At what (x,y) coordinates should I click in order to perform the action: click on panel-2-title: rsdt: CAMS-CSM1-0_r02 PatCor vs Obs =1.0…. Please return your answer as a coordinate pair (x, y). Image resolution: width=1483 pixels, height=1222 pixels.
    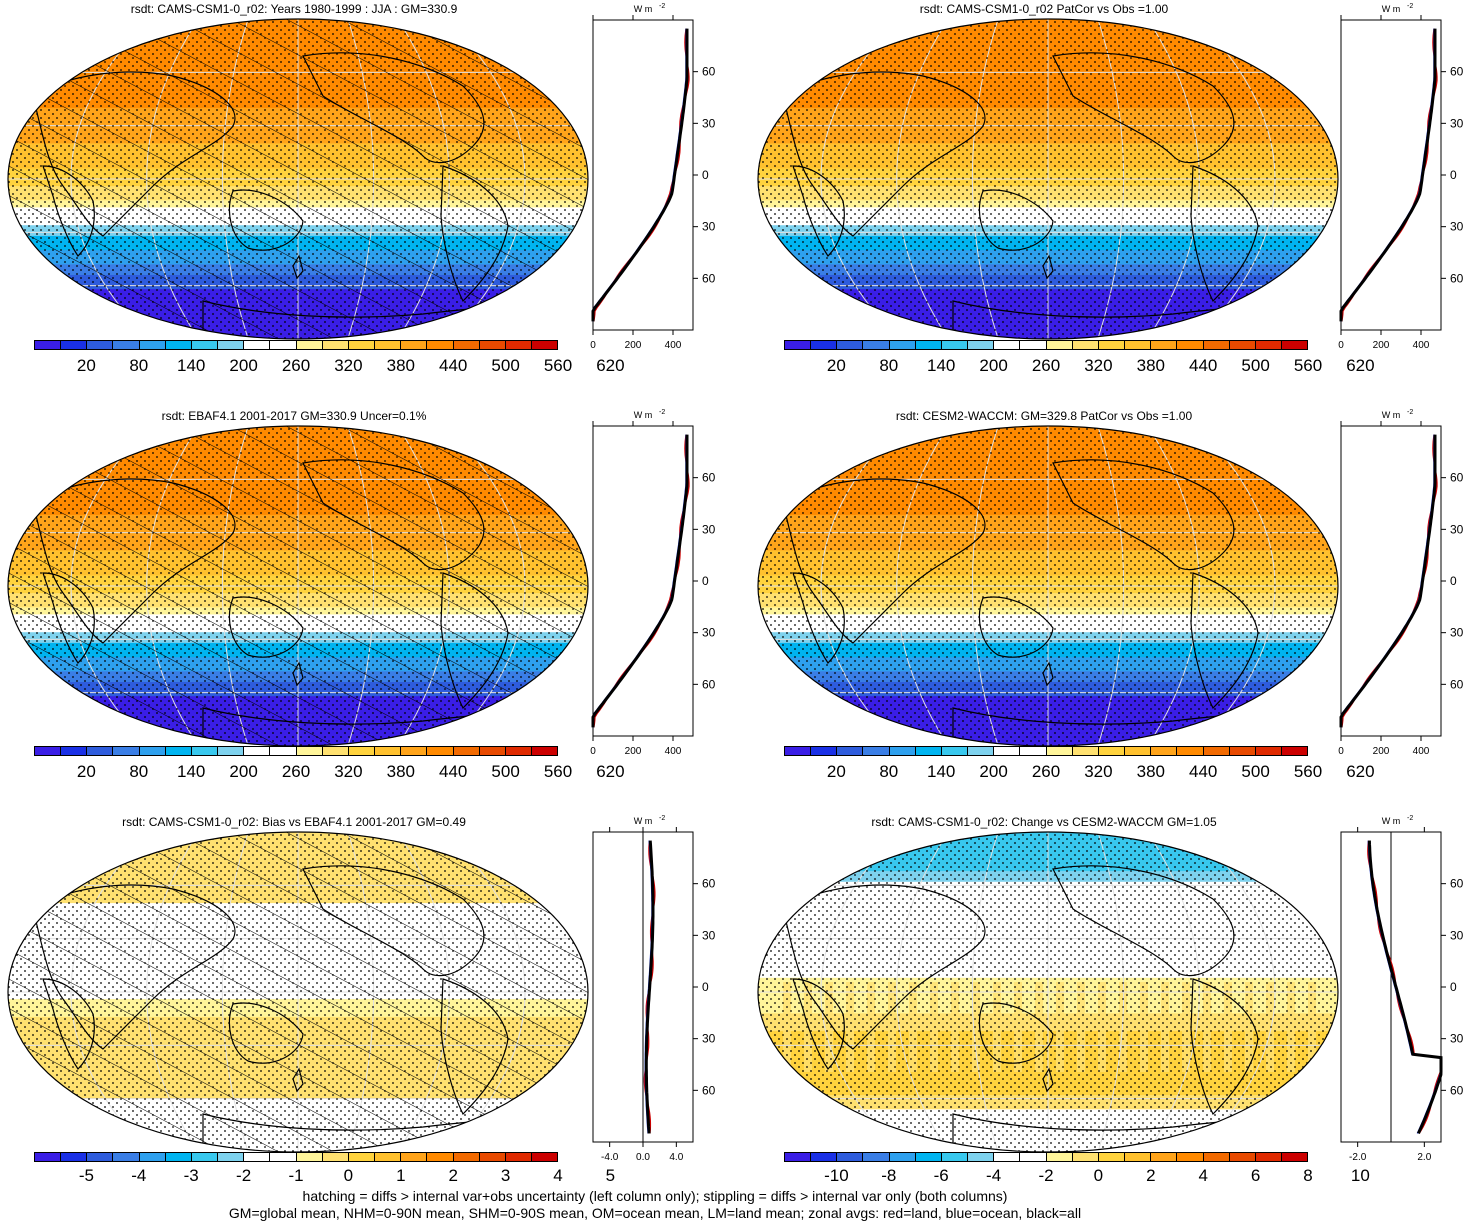
    Looking at the image, I should click on (1044, 9).